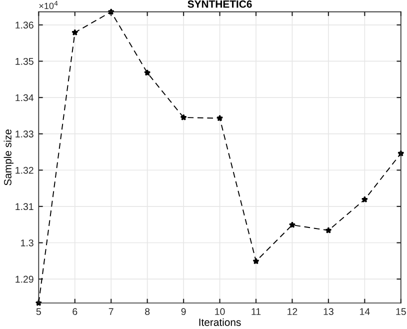 The width and height of the screenshot is (407, 329). I want to click on x-tick-label: 8, so click(147, 312).